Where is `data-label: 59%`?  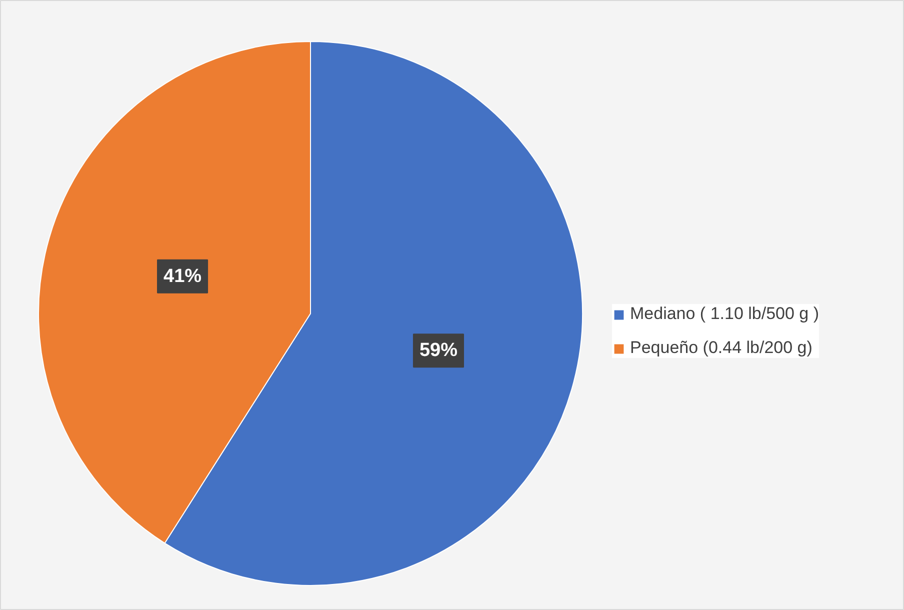 data-label: 59% is located at coordinates (438, 351).